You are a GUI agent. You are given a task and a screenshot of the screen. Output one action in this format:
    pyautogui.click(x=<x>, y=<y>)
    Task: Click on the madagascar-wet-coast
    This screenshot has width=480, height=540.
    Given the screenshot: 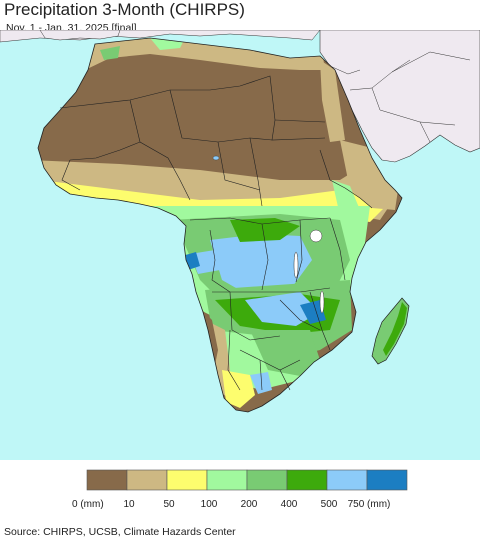 What is the action you would take?
    pyautogui.click(x=395, y=329)
    